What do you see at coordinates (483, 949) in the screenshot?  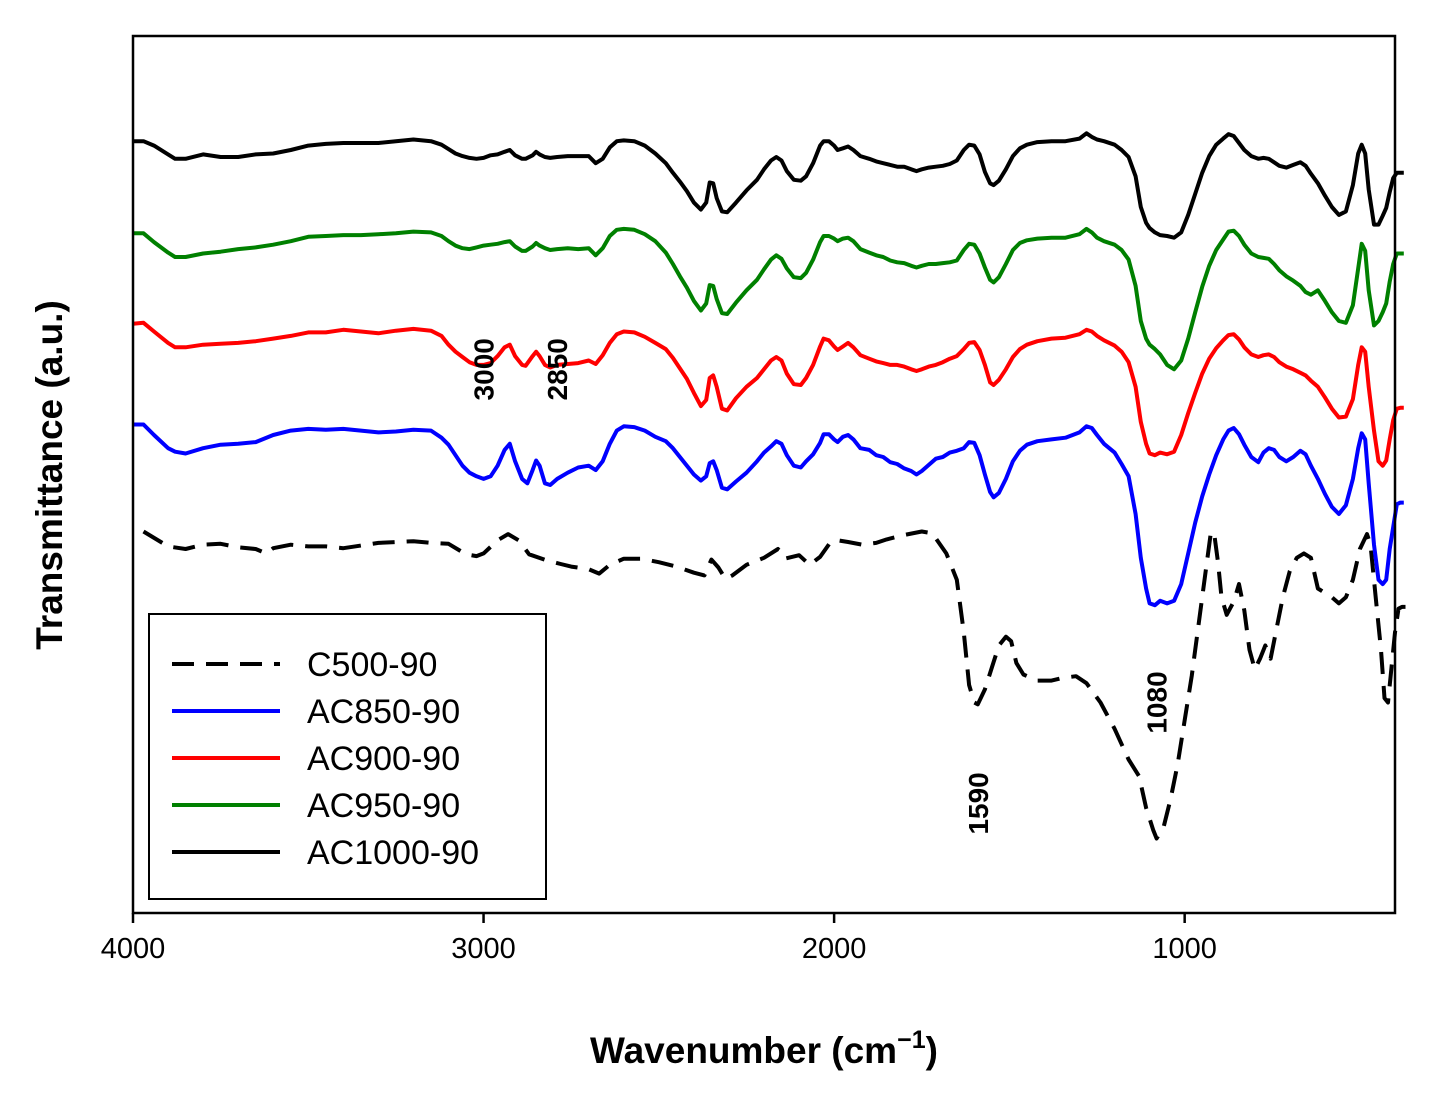 I see `x-tick-label-3000: 3000` at bounding box center [483, 949].